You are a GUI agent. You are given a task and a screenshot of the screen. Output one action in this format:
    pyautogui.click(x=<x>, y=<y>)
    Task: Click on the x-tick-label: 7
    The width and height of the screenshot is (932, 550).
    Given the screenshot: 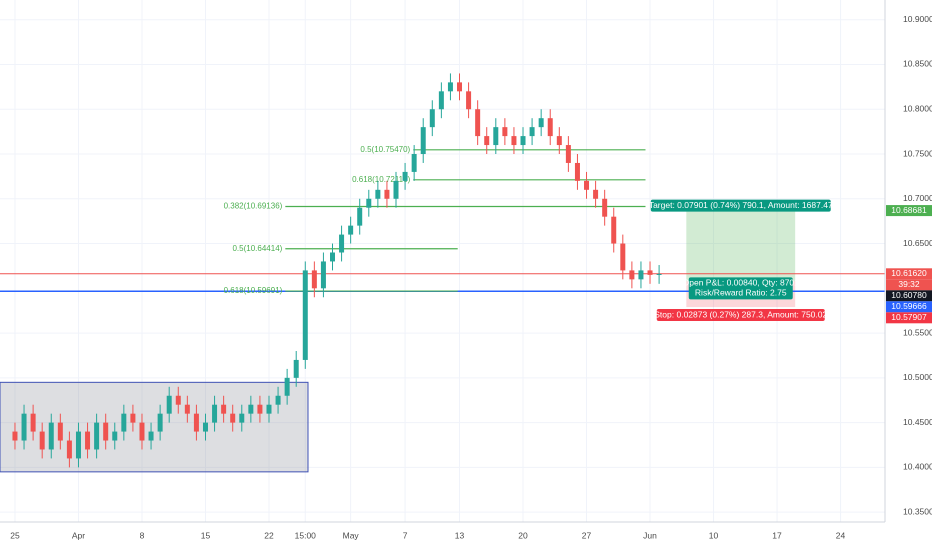 What is the action you would take?
    pyautogui.click(x=405, y=535)
    